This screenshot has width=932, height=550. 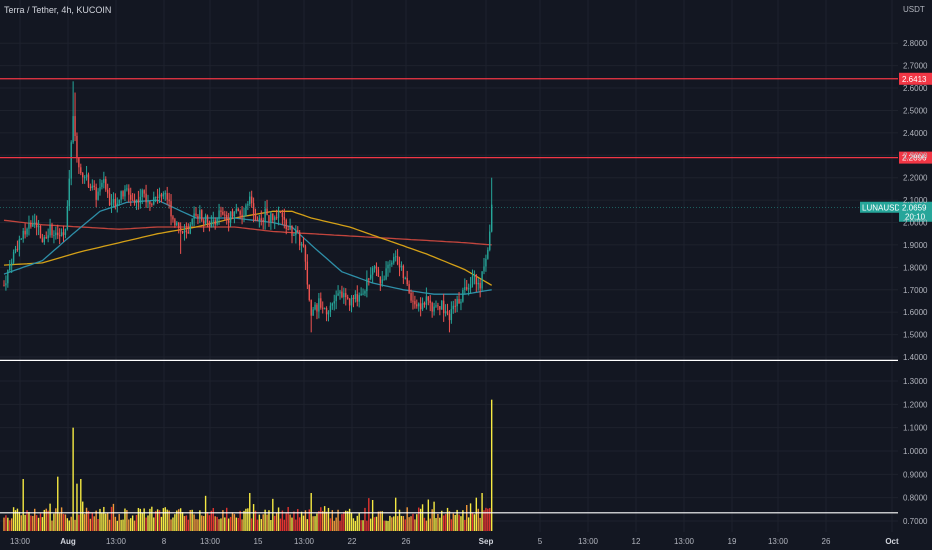 I want to click on countdown-label: 20:10, so click(x=915, y=217).